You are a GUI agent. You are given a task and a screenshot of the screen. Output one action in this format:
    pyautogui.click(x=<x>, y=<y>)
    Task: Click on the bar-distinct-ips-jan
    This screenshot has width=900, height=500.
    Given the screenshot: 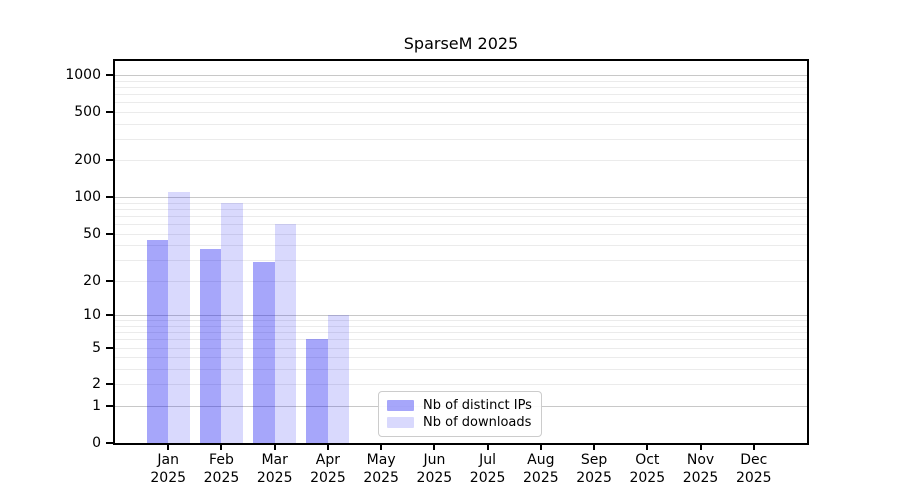 What is the action you would take?
    pyautogui.click(x=157, y=341)
    